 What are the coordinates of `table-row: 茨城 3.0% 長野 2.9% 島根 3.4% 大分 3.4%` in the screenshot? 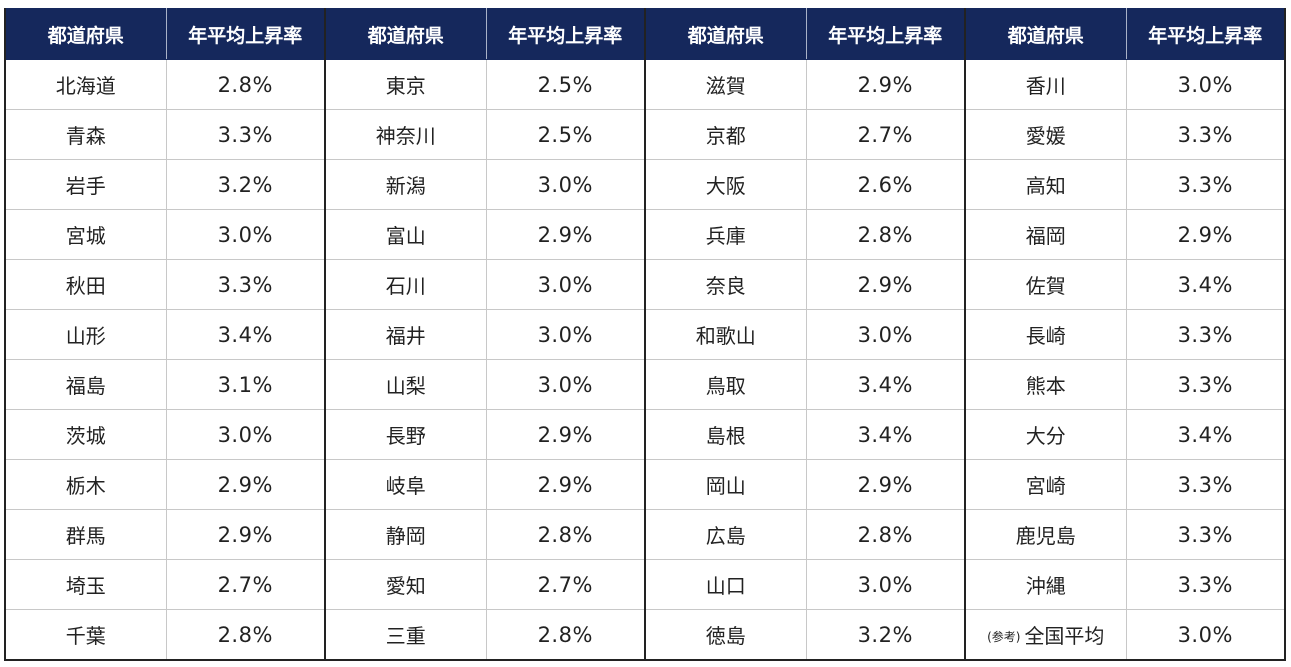 It's located at (645, 434).